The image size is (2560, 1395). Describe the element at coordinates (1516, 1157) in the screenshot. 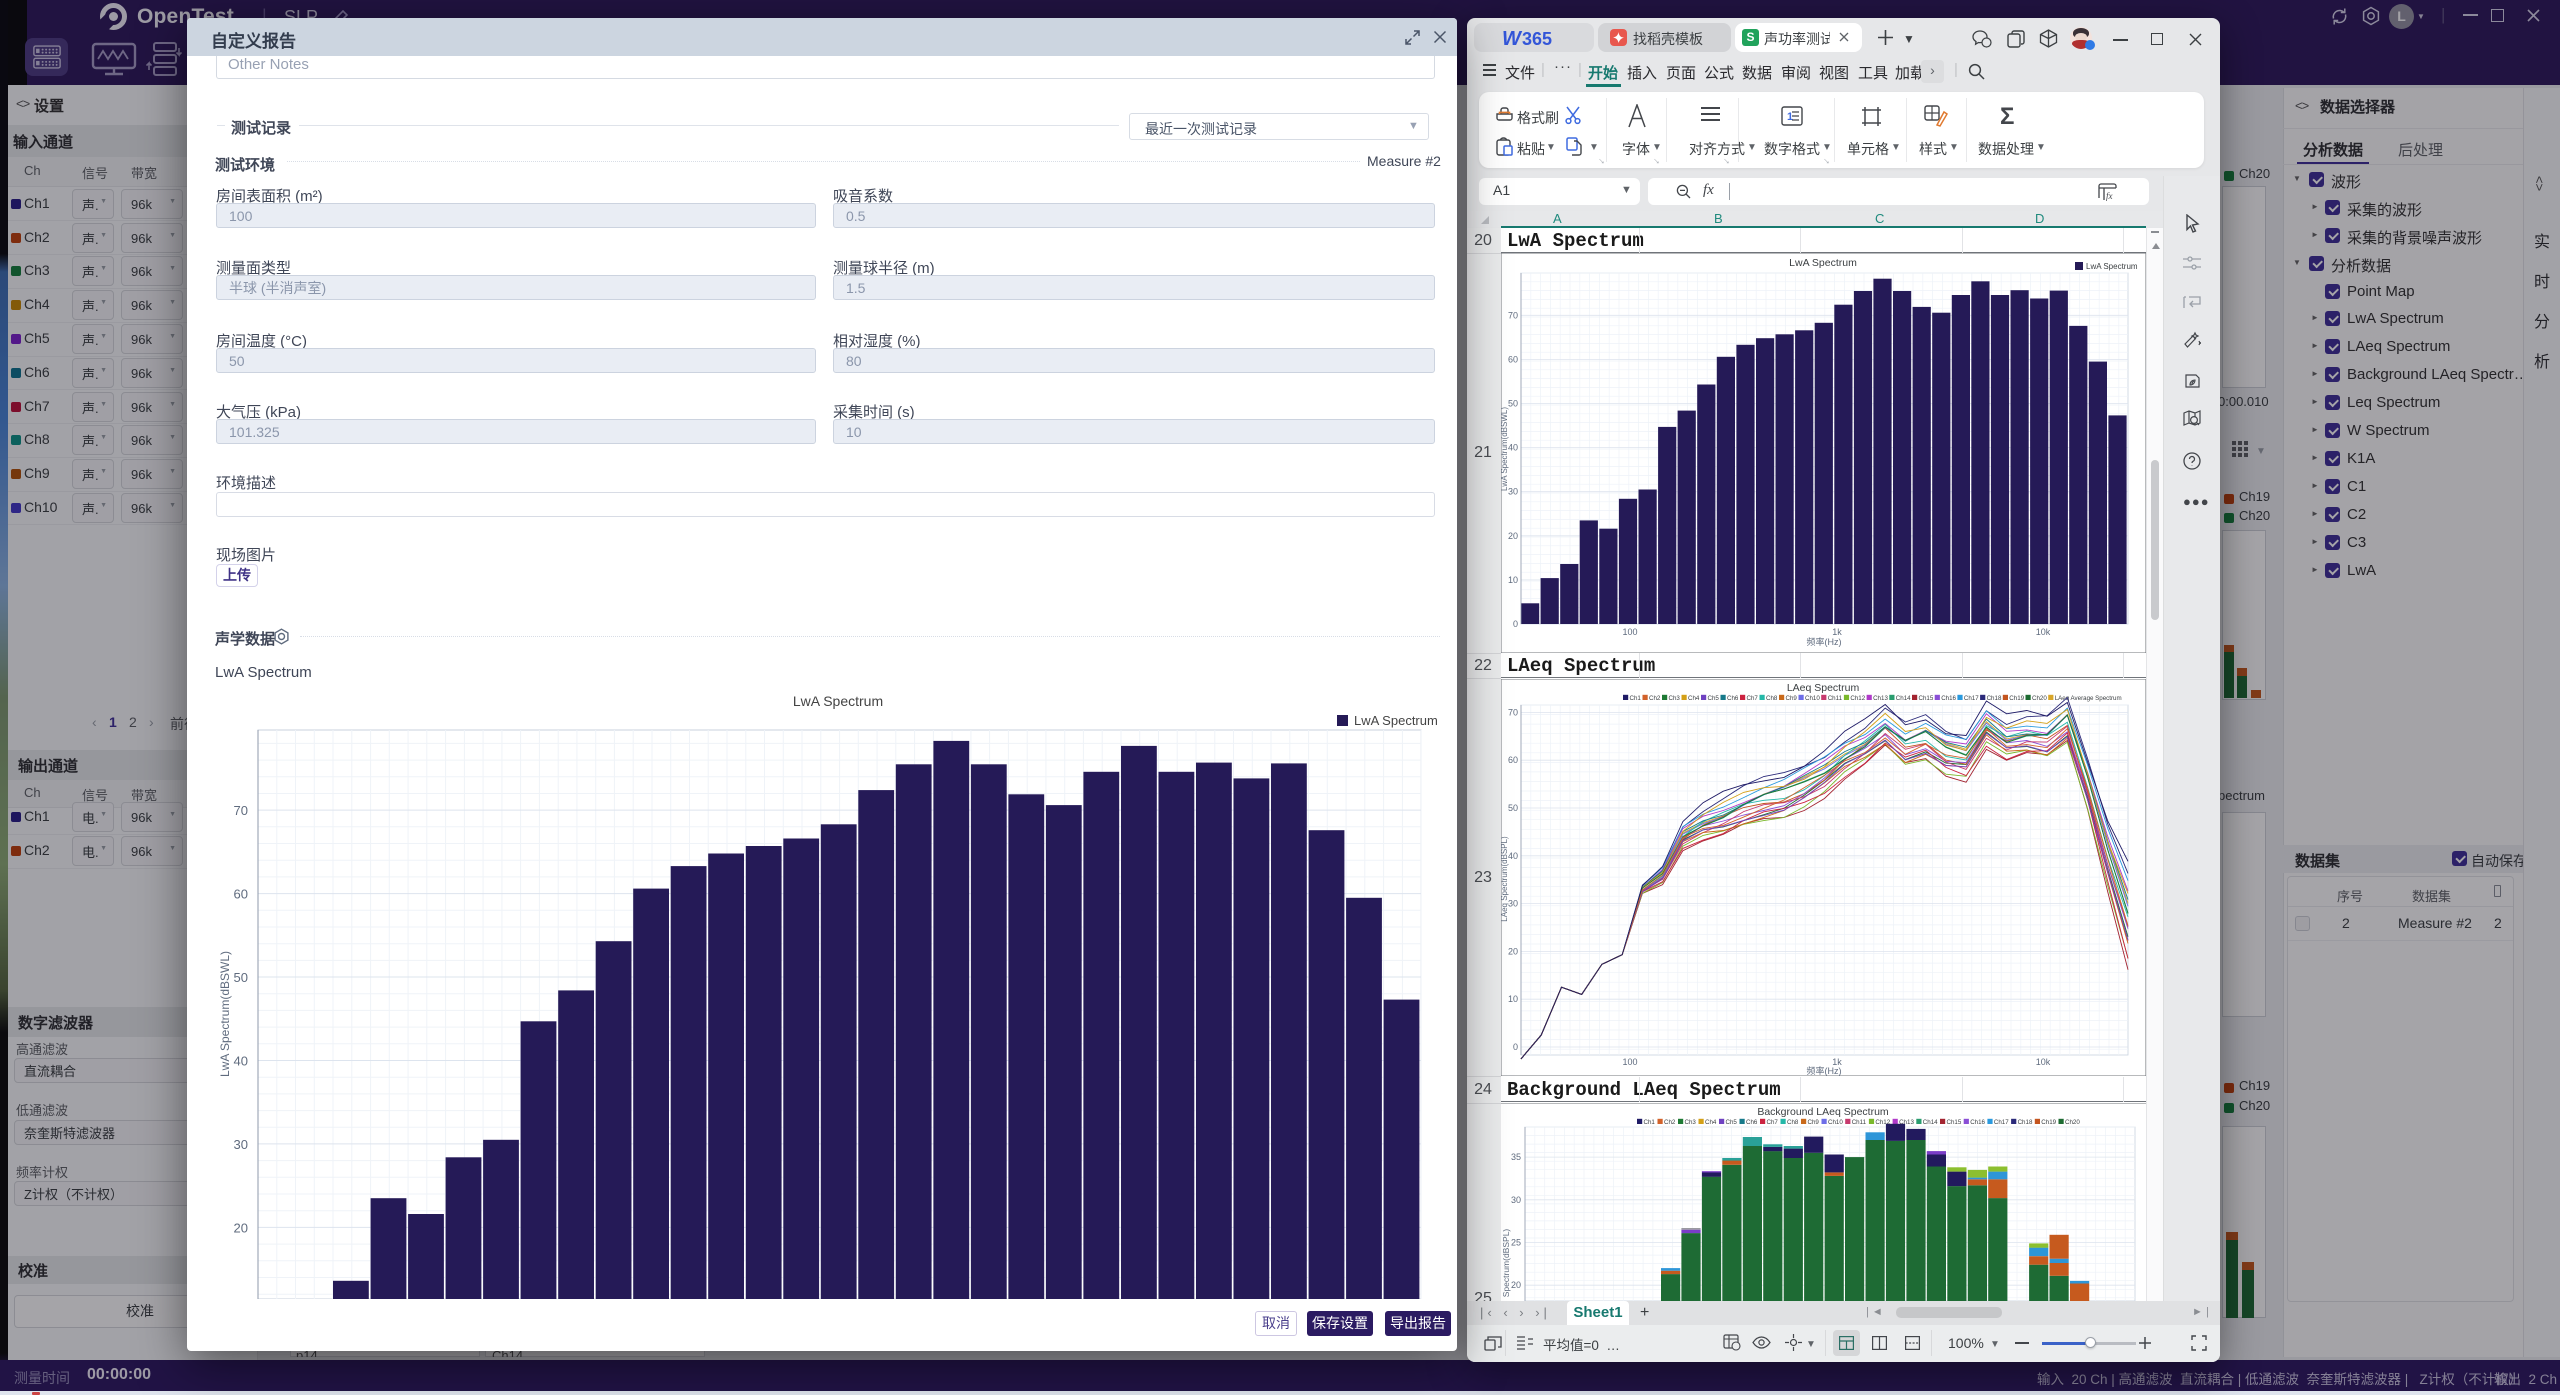

I see `svg-text: 35` at that location.